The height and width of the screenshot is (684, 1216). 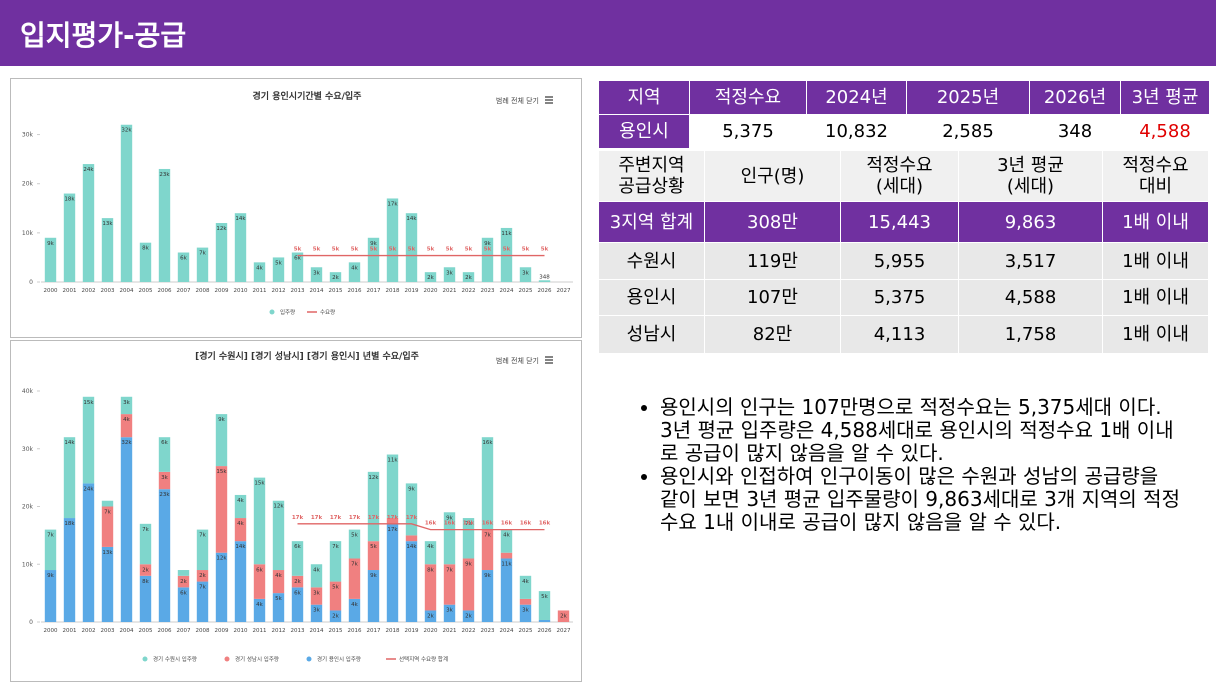 I want to click on chart-title: [경기 수원시] [경기 성남시] [경기 용인시] 년별 수요/입주, so click(x=307, y=356).